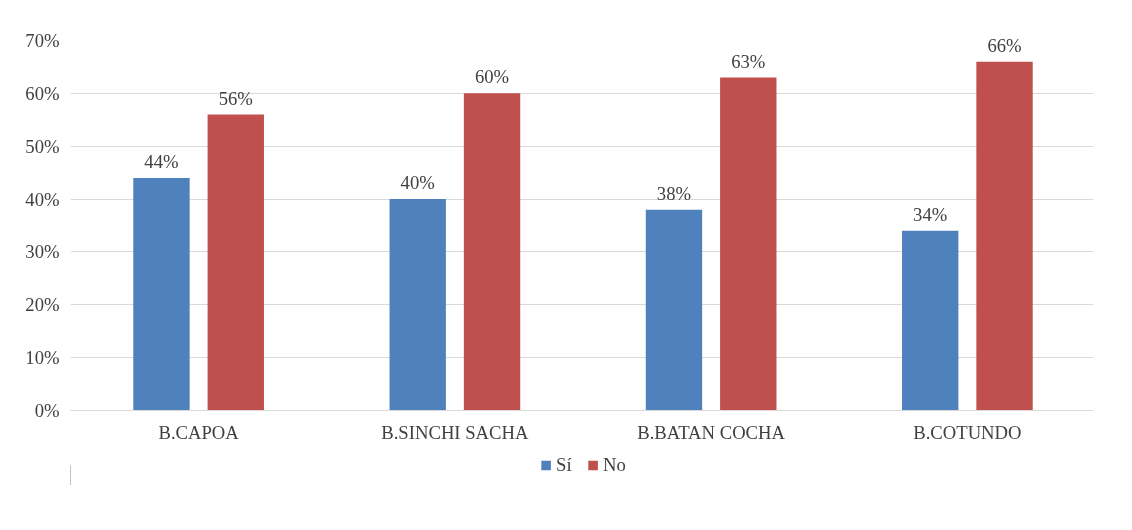 This screenshot has height=530, width=1132. I want to click on data-label: 66%, so click(1004, 45).